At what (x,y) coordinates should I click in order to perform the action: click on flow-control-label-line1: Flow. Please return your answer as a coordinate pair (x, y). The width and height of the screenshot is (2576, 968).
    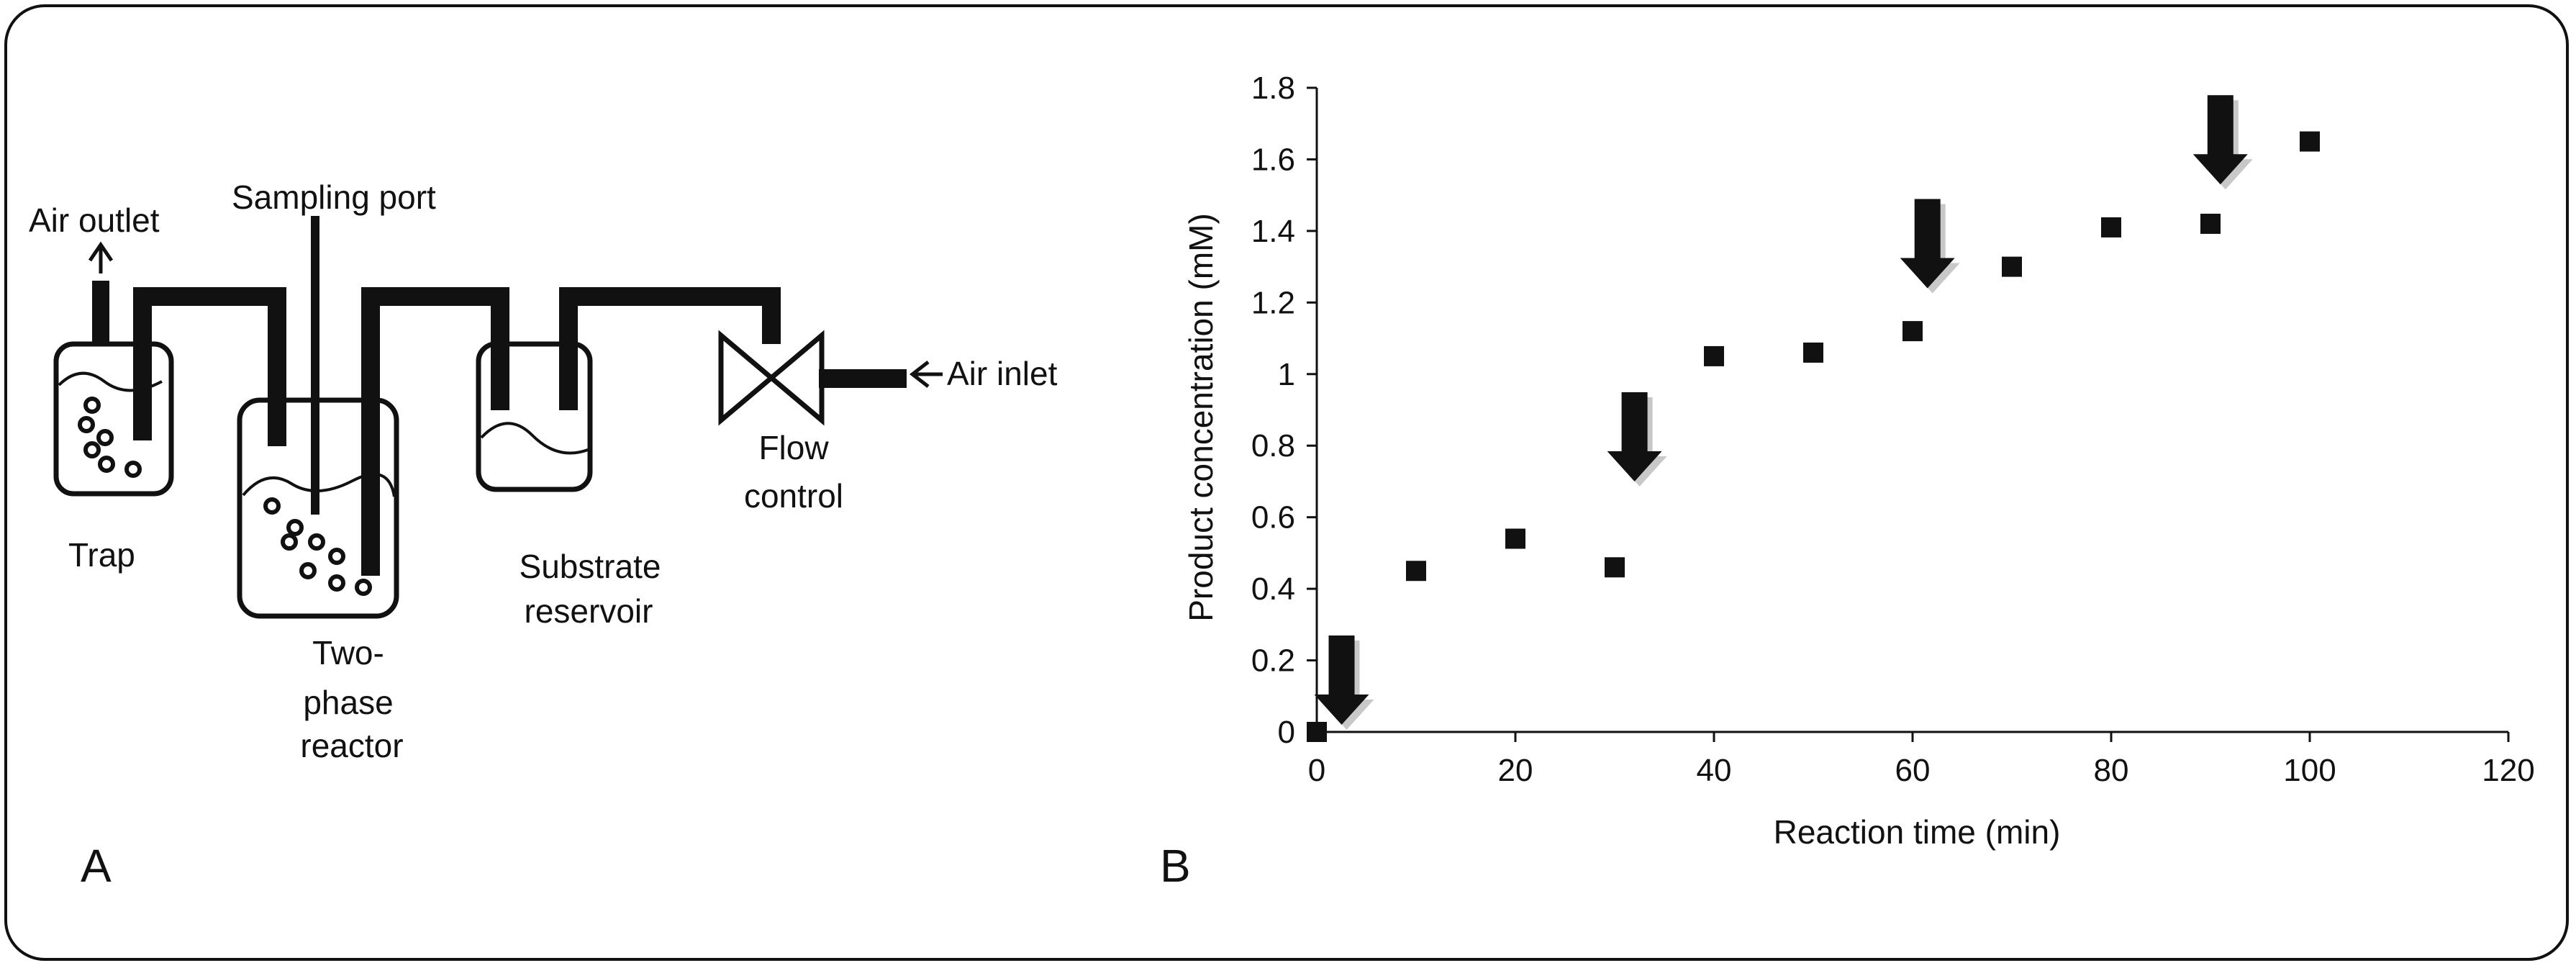
    Looking at the image, I should click on (793, 448).